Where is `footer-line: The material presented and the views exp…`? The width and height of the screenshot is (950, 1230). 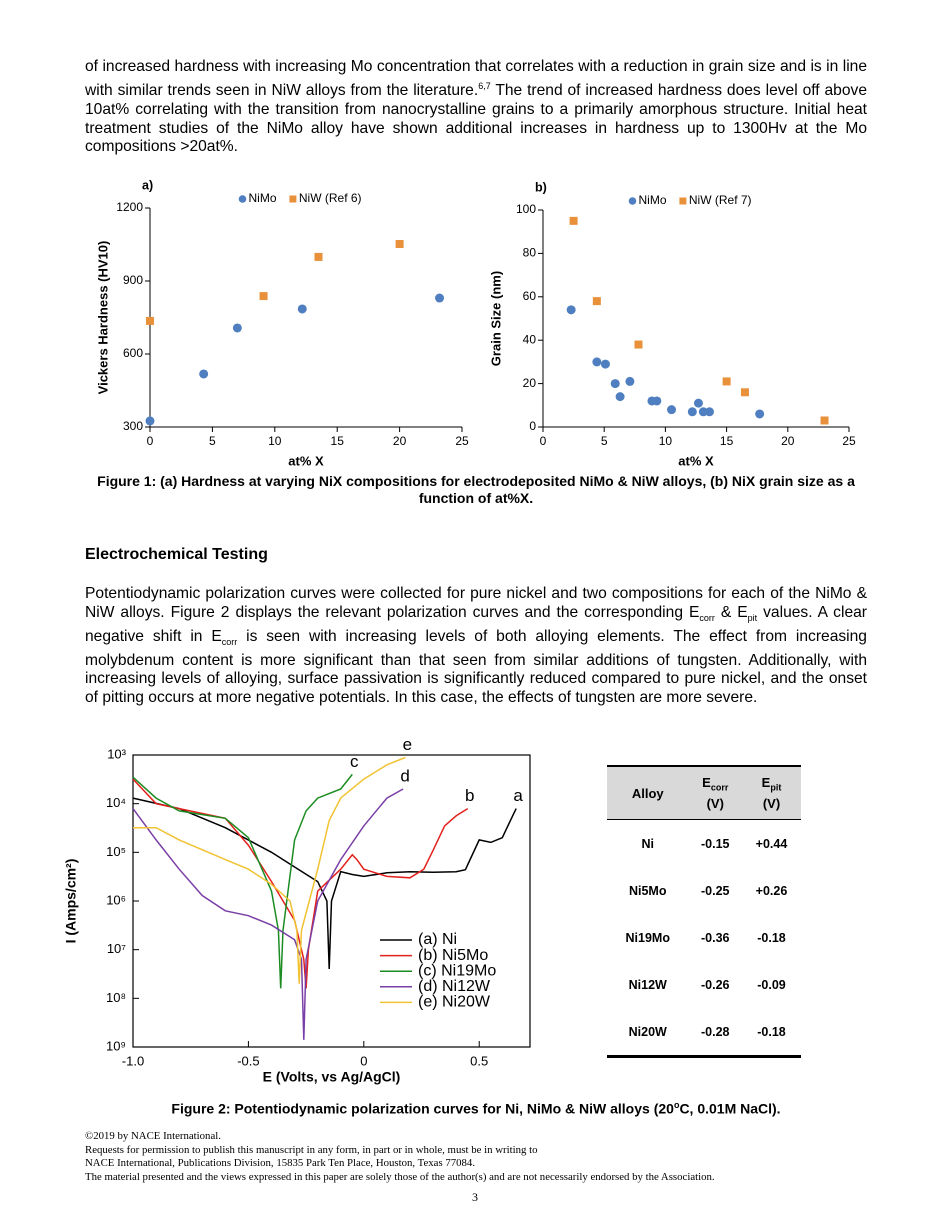 footer-line: The material presented and the views exp… is located at coordinates (400, 1176).